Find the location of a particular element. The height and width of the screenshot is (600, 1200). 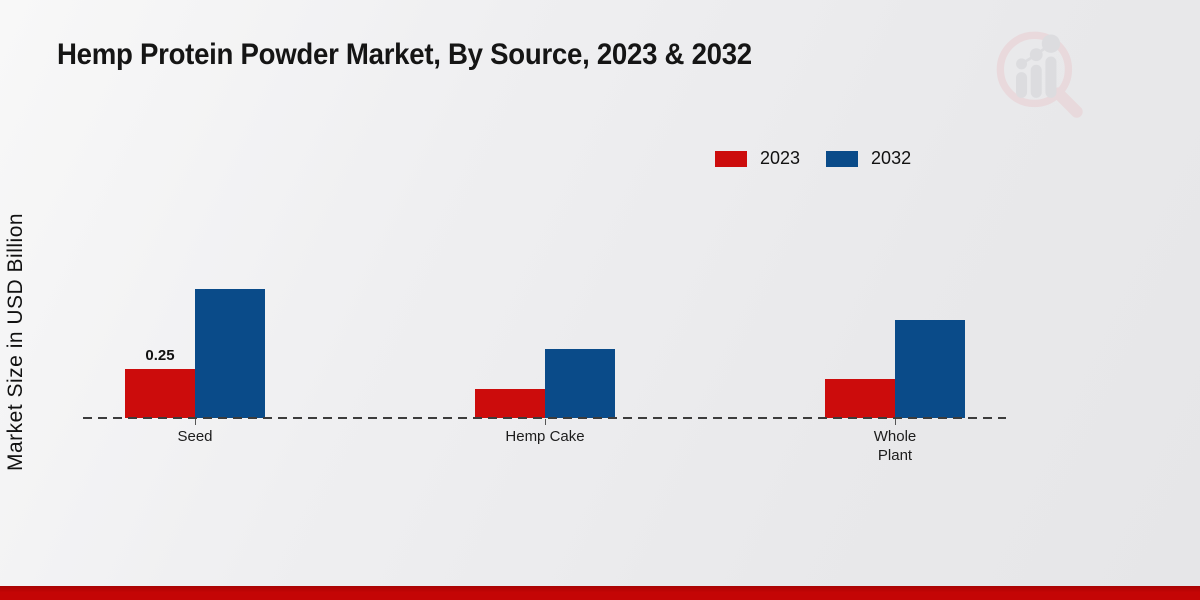

legend-label-2023: 2023 is located at coordinates (780, 158).